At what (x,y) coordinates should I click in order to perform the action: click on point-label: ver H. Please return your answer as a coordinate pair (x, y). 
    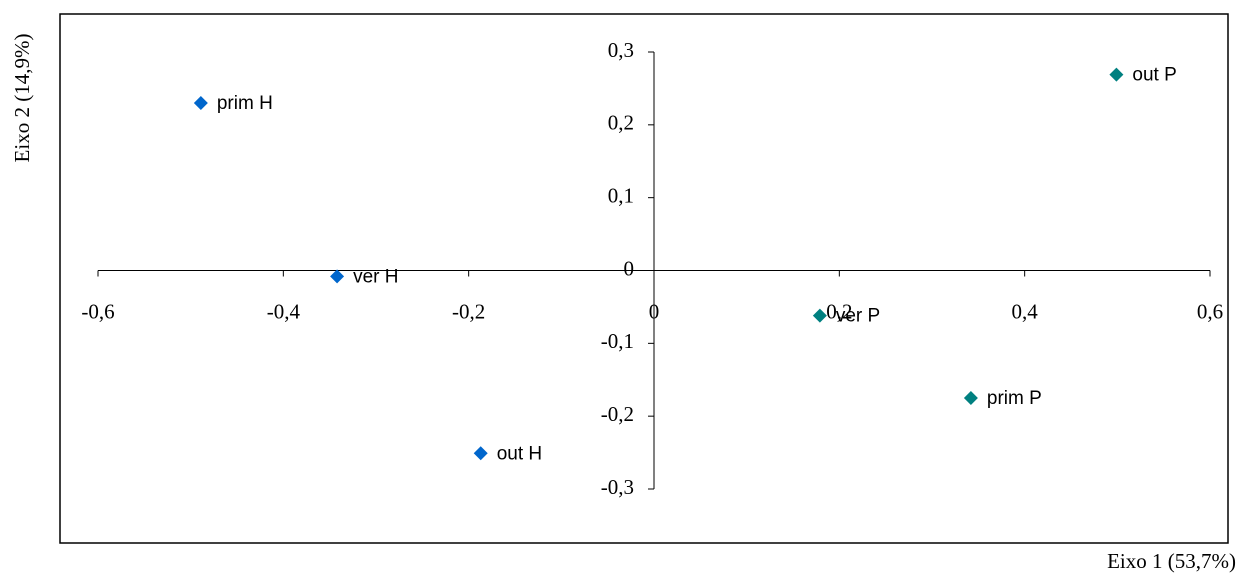
    Looking at the image, I should click on (375, 276).